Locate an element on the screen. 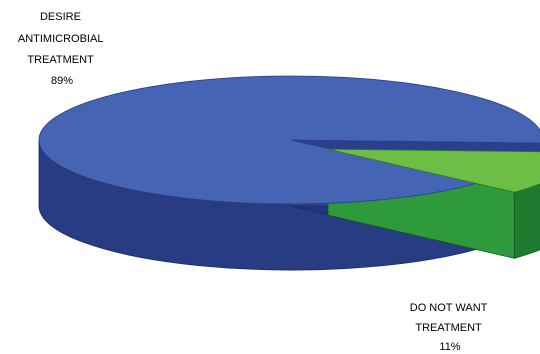 This screenshot has width=540, height=354. slice-label-do-not-want: DO NOT WANT TREATMENT 11% is located at coordinates (450, 327).